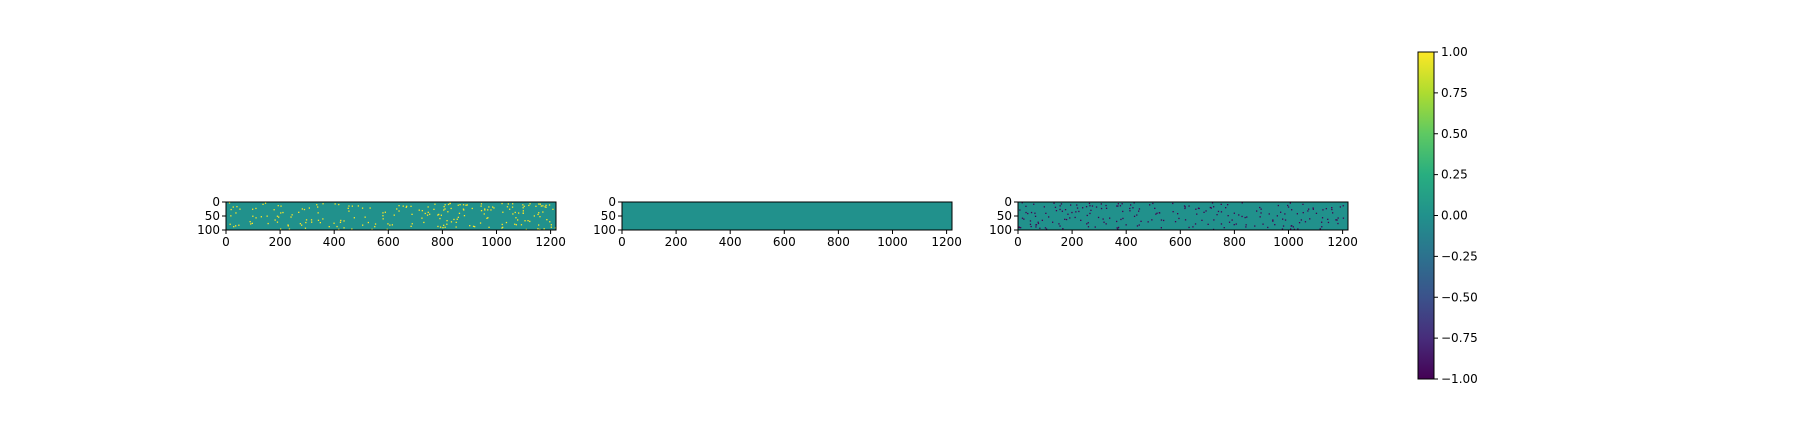 Image resolution: width=1800 pixels, height=432 pixels. Describe the element at coordinates (676, 242) in the screenshot. I see `x-tick-label: 200` at that location.